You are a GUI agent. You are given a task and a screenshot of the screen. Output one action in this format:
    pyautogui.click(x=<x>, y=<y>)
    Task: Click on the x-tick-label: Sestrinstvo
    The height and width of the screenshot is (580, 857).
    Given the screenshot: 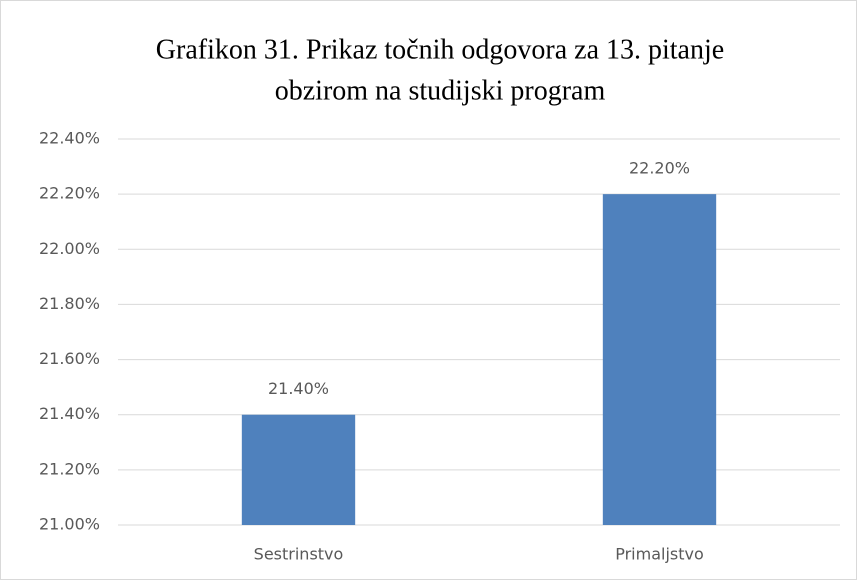 What is the action you would take?
    pyautogui.click(x=299, y=554)
    